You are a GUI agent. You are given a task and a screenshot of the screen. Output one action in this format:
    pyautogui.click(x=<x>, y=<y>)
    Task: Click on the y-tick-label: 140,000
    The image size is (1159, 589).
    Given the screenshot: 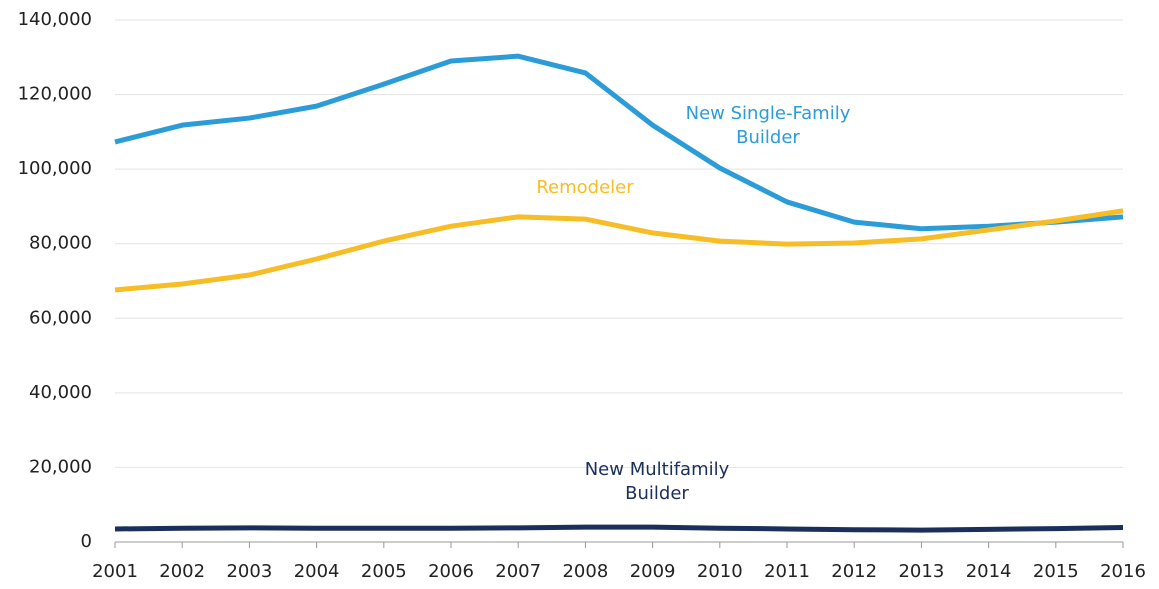 What is the action you would take?
    pyautogui.click(x=55, y=19)
    